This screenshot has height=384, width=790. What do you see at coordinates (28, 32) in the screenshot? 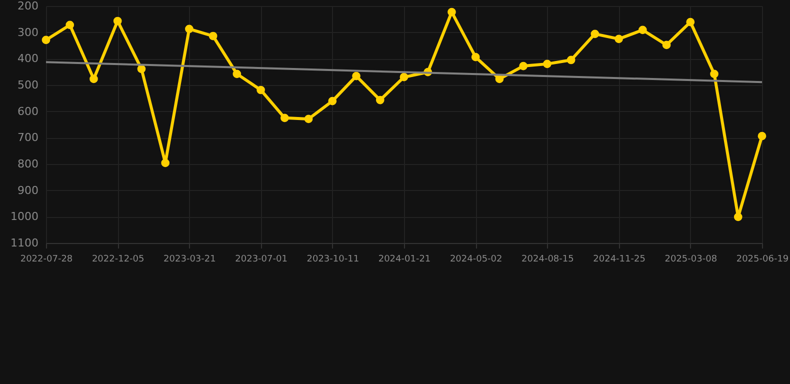
I see `y-tick-label: 300` at bounding box center [28, 32].